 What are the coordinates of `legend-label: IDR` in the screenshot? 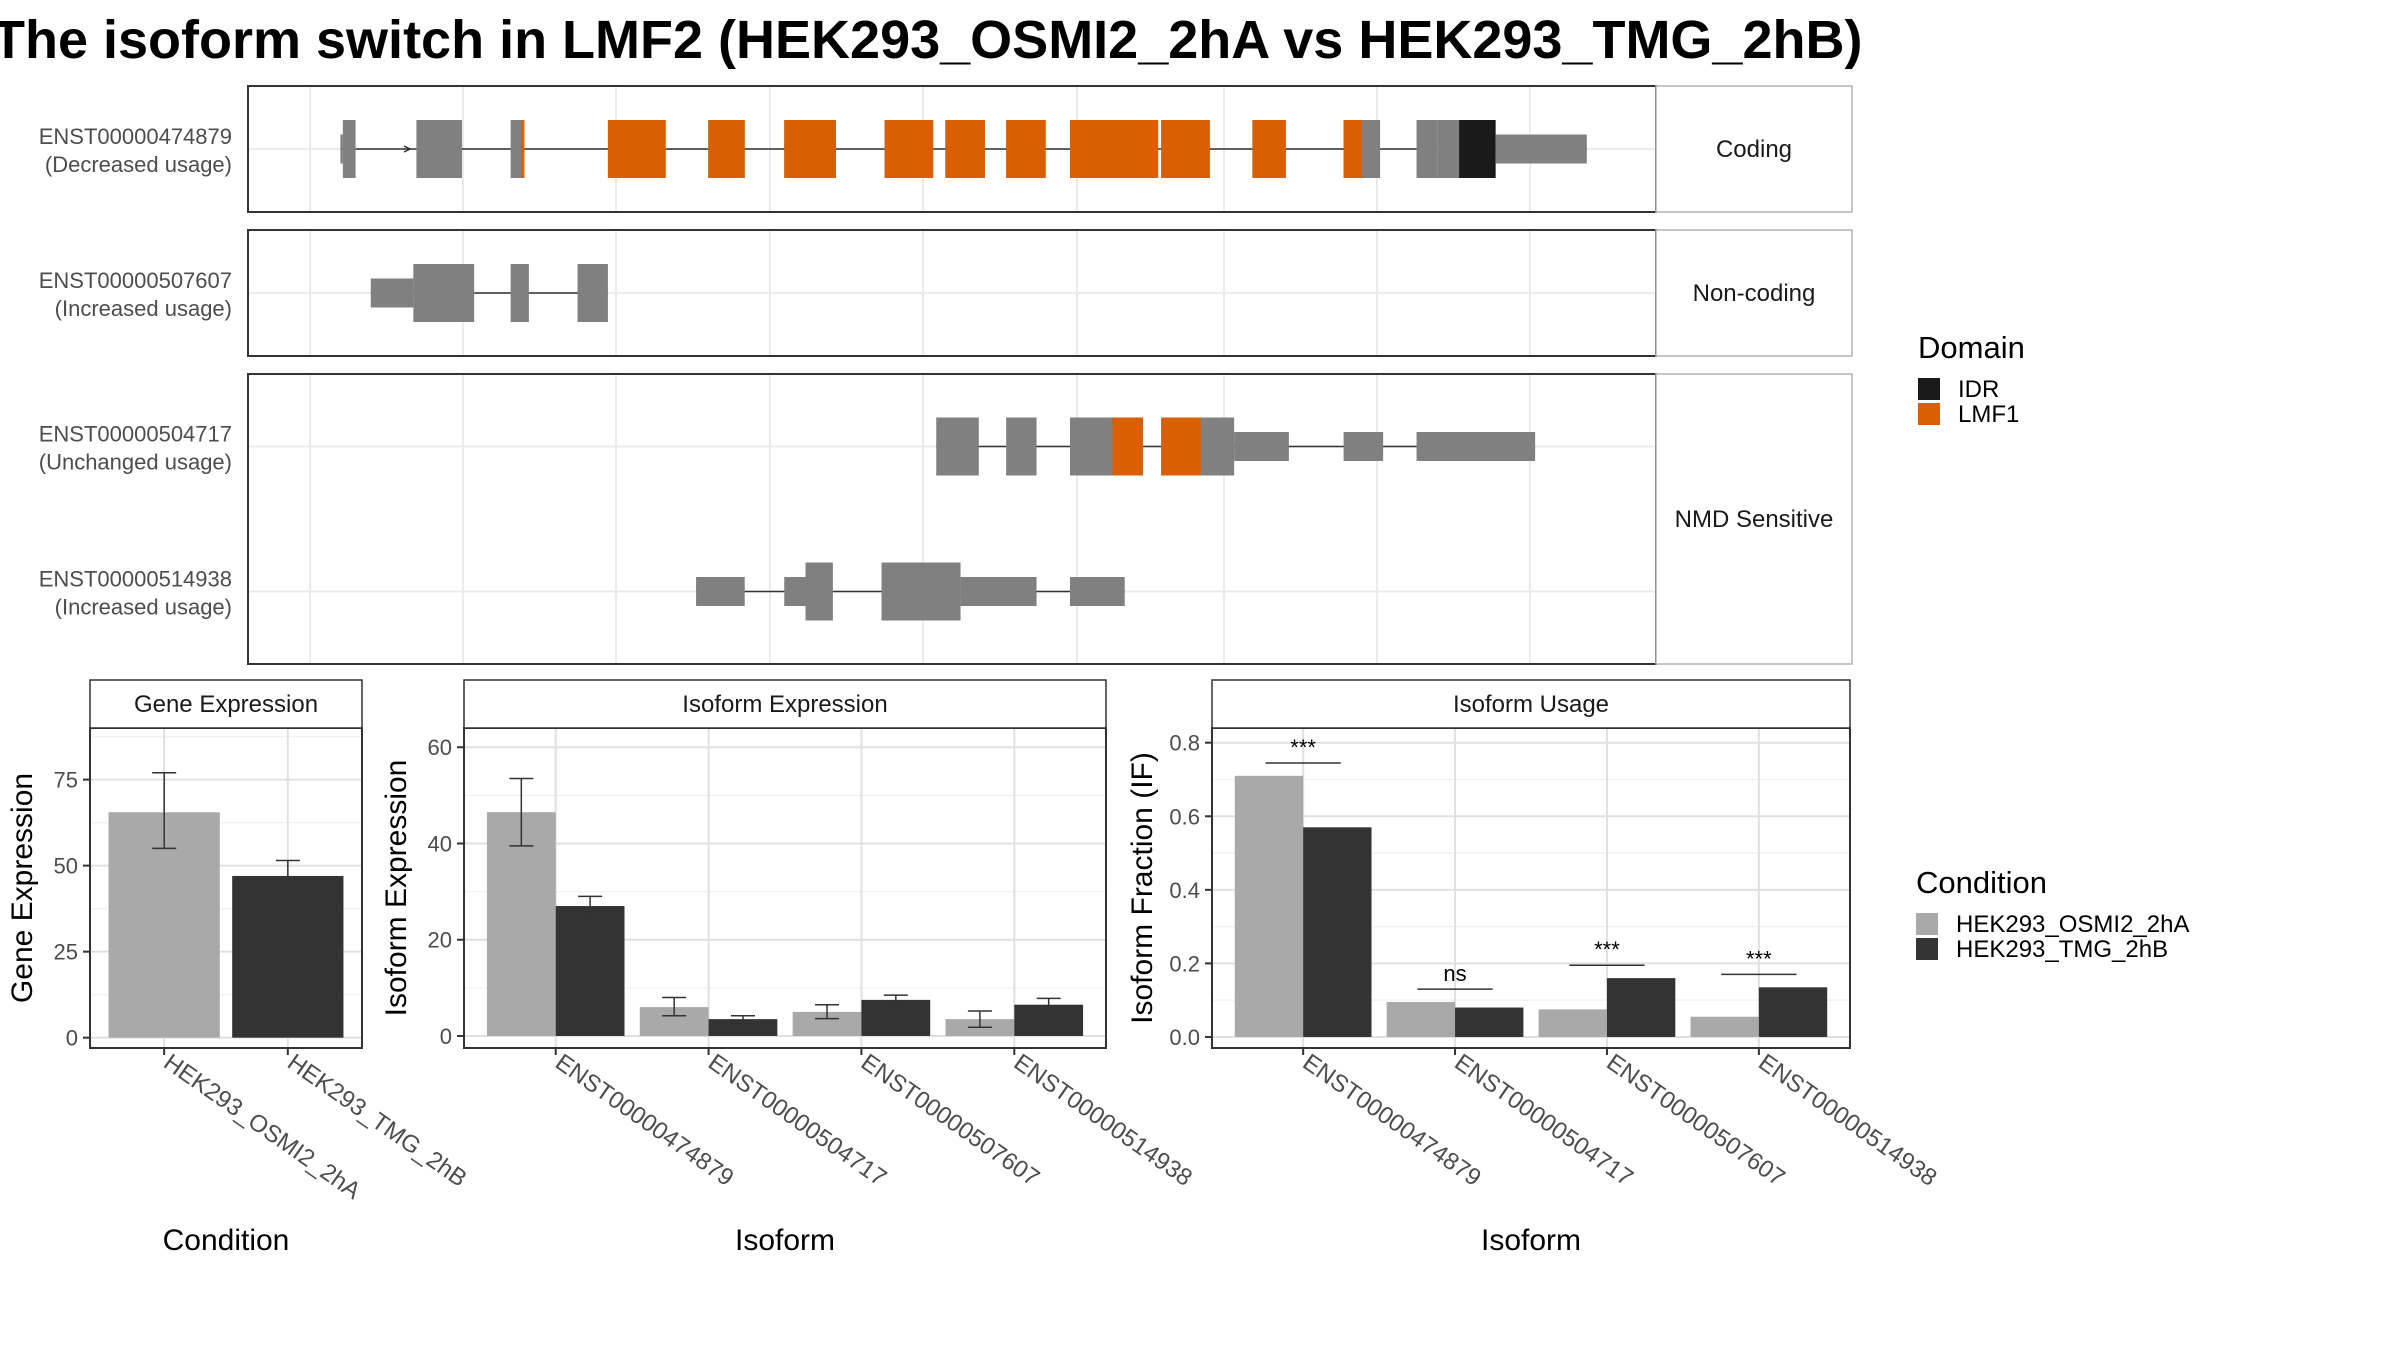 It's located at (1978, 389).